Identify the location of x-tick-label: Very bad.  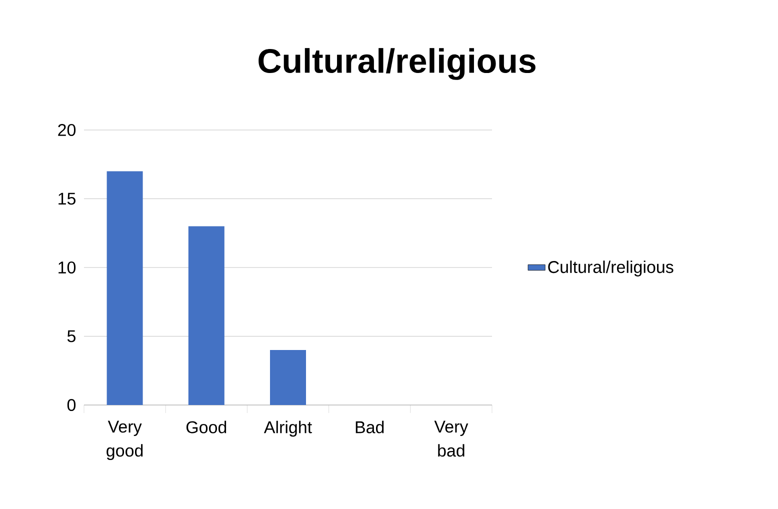
(451, 438).